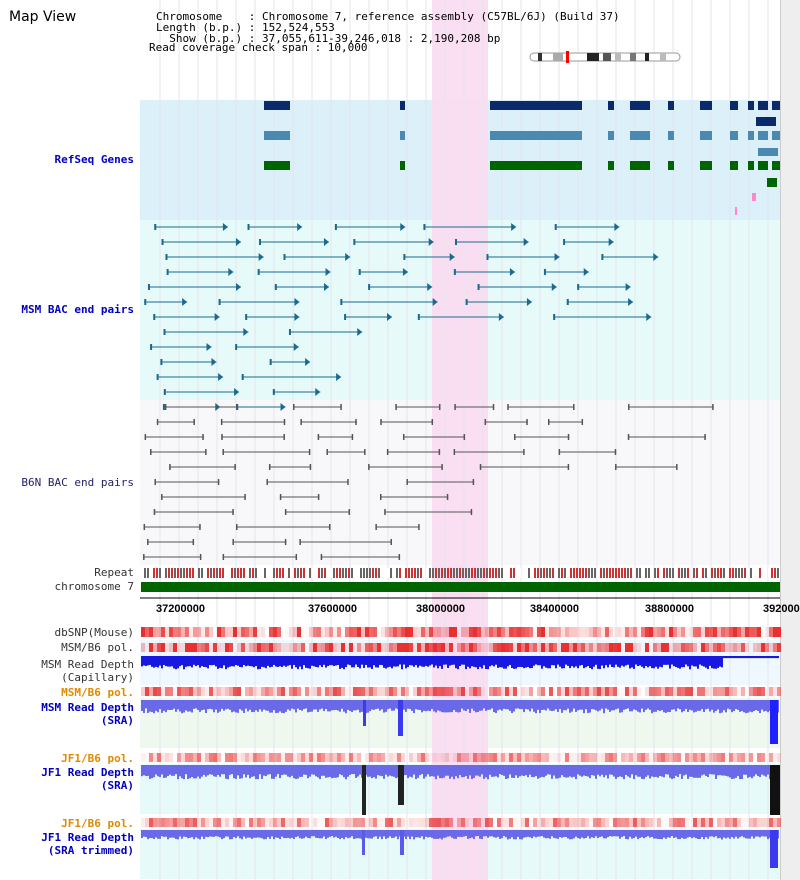 The image size is (800, 880). What do you see at coordinates (480, 467) in the screenshot?
I see `b6n-end` at bounding box center [480, 467].